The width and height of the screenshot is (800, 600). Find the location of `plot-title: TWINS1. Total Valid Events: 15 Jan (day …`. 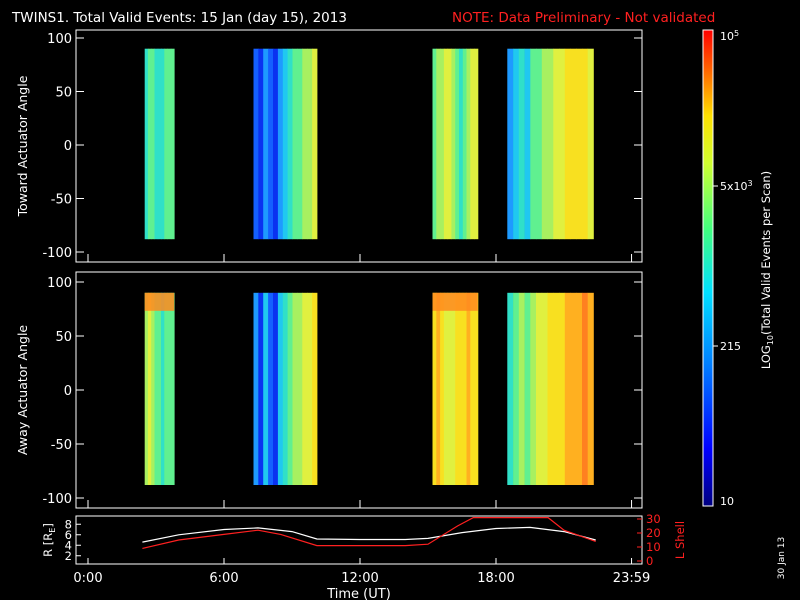

plot-title: TWINS1. Total Valid Events: 15 Jan (day … is located at coordinates (179, 18).